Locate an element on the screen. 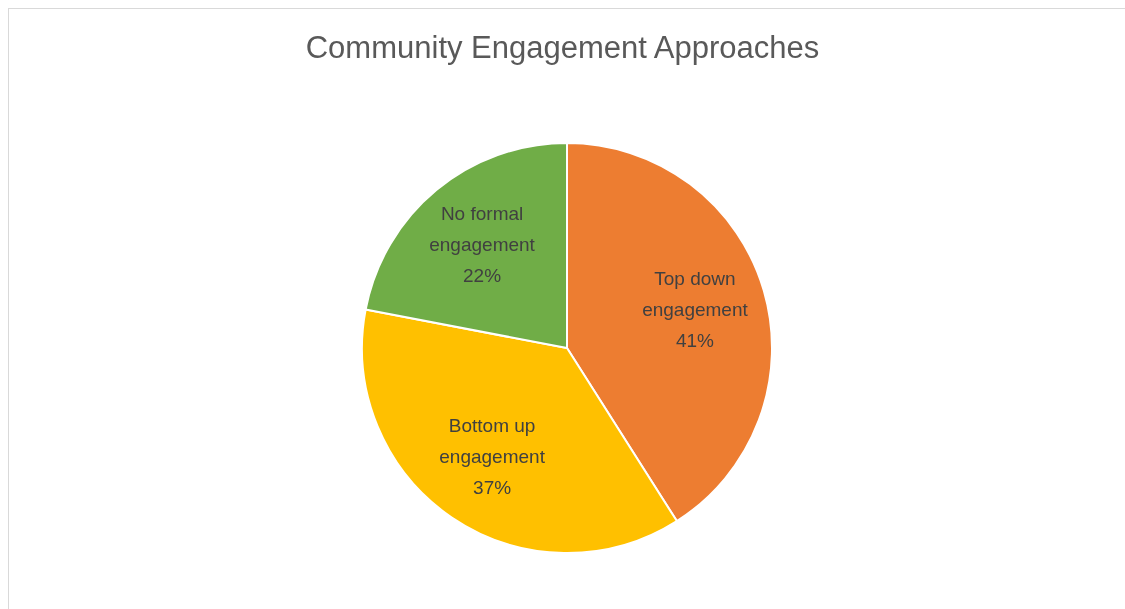  data-label: 22% is located at coordinates (482, 275).